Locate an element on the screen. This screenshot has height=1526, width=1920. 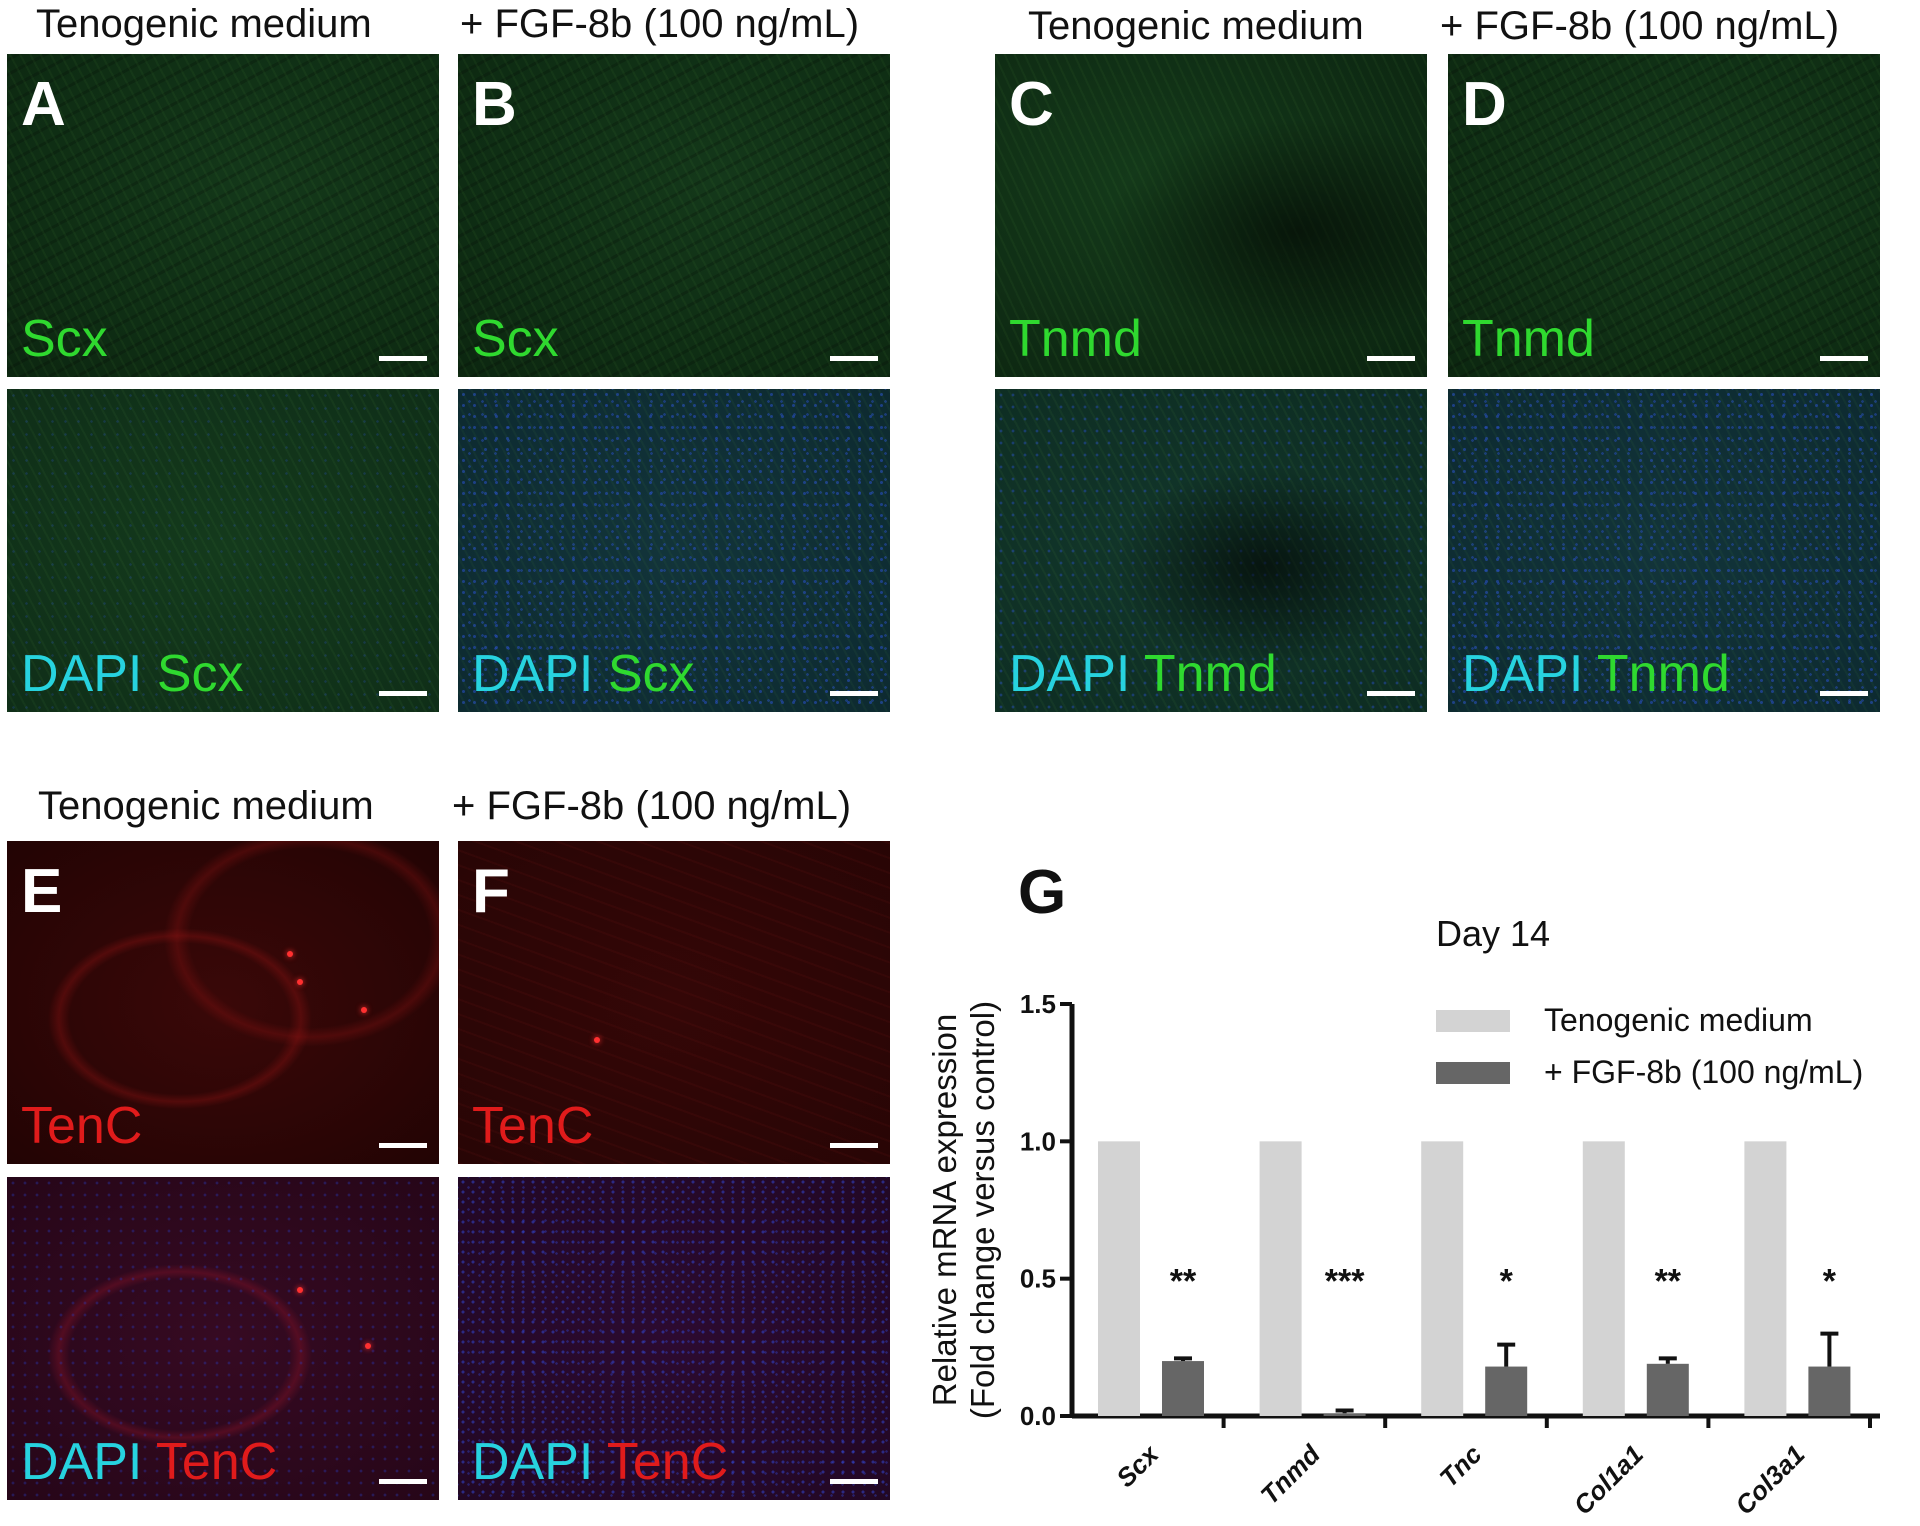
micrograph-panel-e-merge: DAPI TenC is located at coordinates (223, 1338).